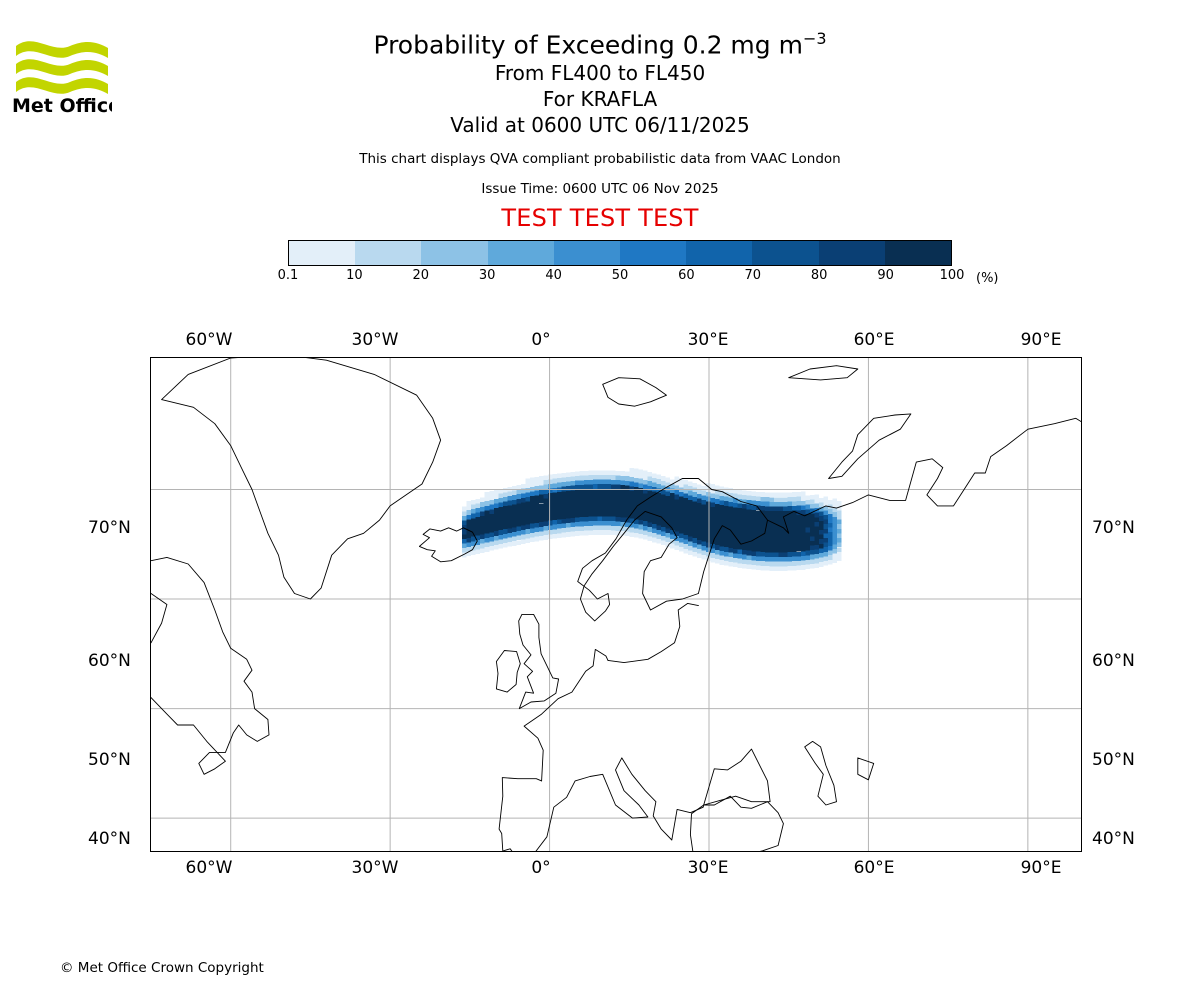 The image size is (1200, 1000). What do you see at coordinates (600, 189) in the screenshot?
I see `issue-time-label: Issue Time: 0600 UTC 06 Nov 2025` at bounding box center [600, 189].